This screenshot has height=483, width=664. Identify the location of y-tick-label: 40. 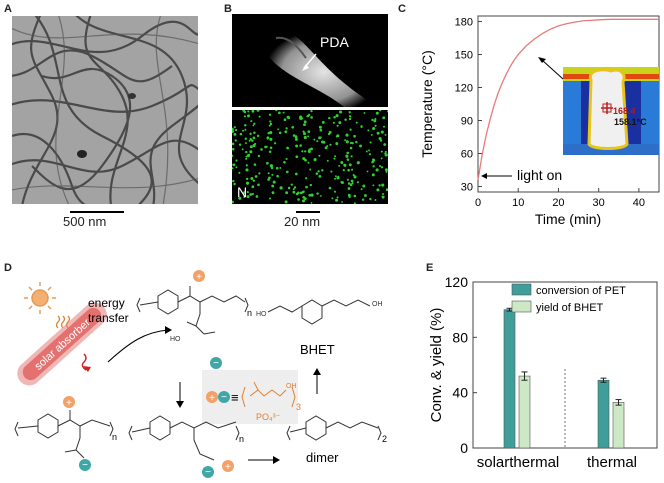
(460, 393).